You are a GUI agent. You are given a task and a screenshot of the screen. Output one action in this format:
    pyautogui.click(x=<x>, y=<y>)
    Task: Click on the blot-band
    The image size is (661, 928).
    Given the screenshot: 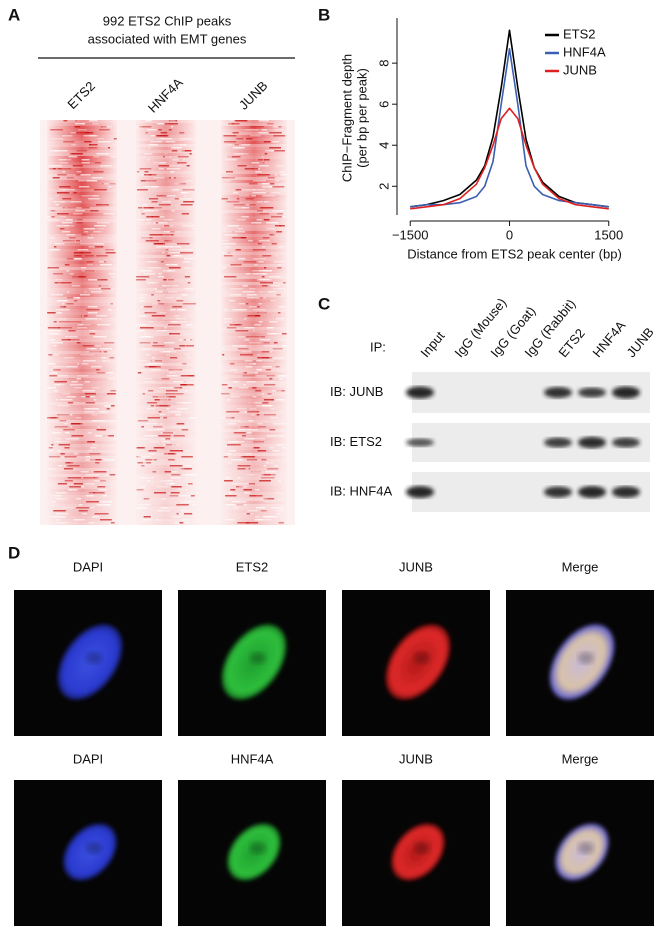 What is the action you would take?
    pyautogui.click(x=592, y=492)
    